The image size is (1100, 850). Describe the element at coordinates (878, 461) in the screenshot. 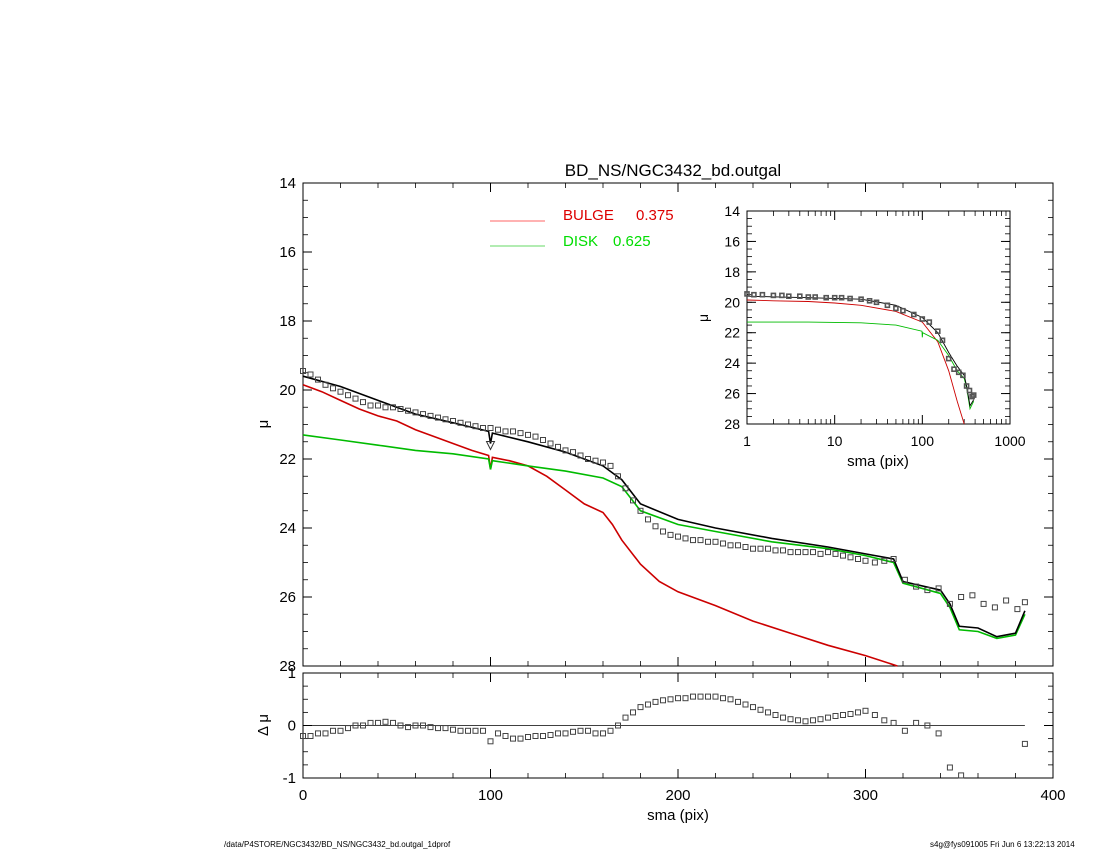

I see `inset-x-axis-label: sma (pix)` at that location.